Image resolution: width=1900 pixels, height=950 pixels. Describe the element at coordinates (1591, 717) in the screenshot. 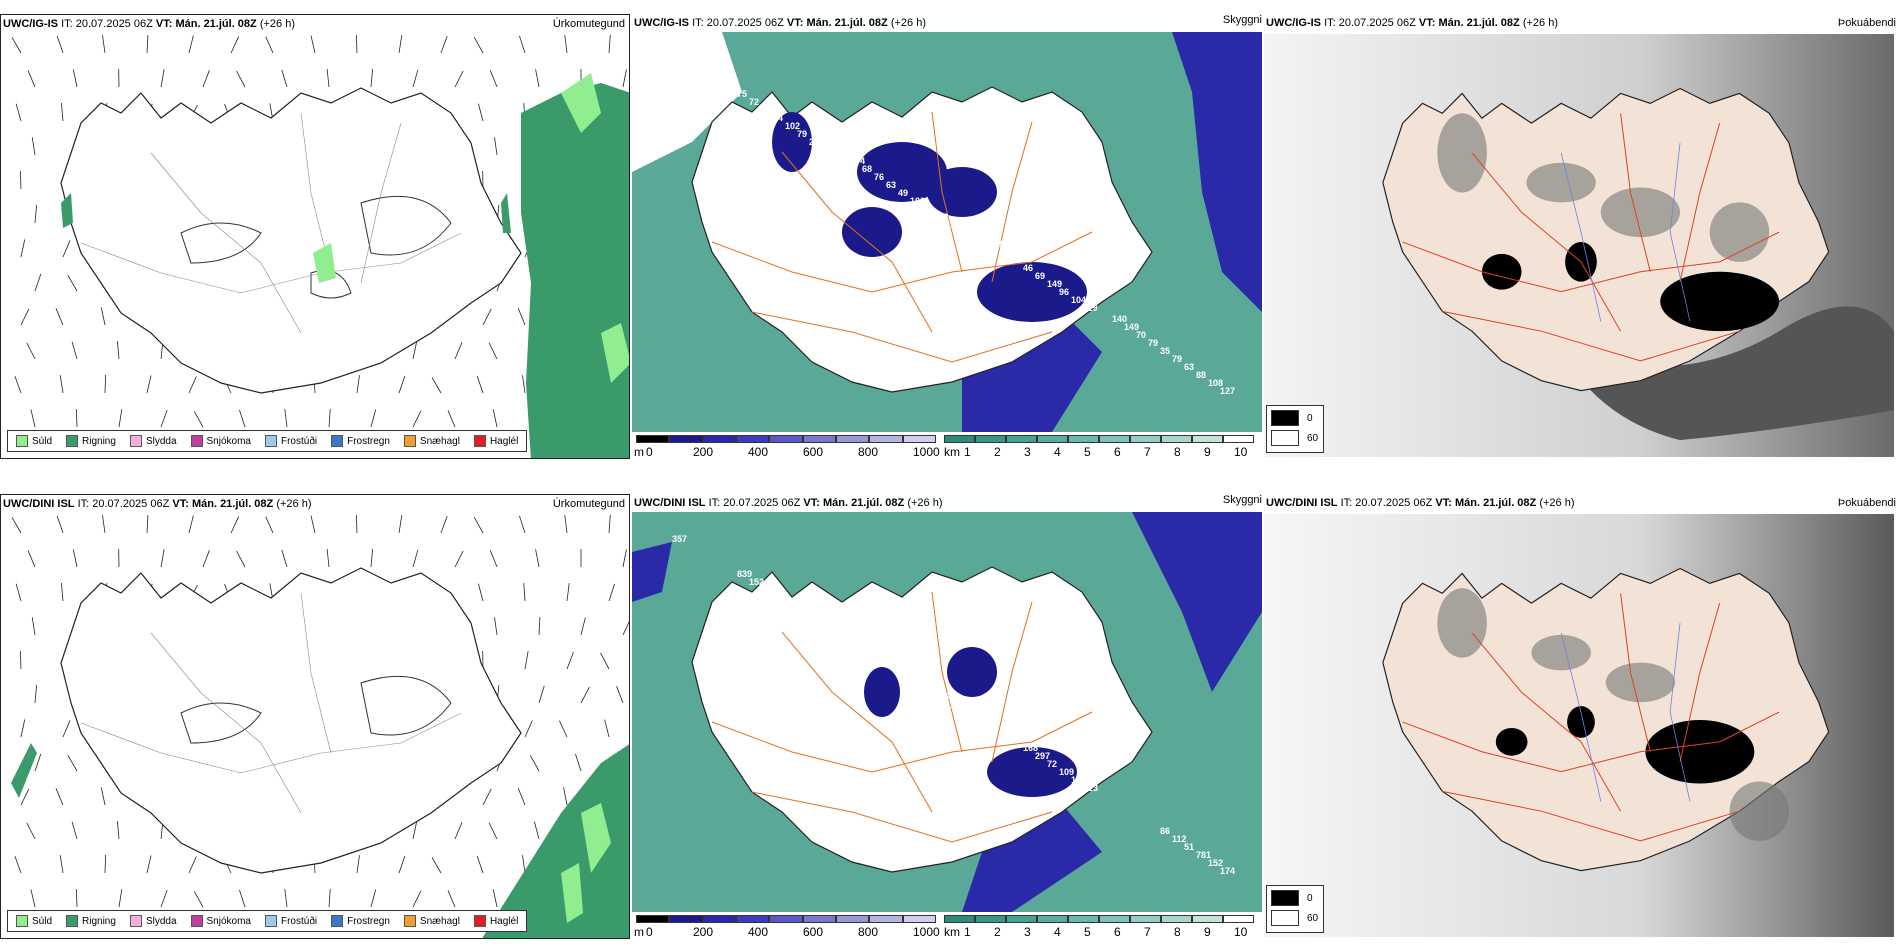

I see `road-network` at that location.